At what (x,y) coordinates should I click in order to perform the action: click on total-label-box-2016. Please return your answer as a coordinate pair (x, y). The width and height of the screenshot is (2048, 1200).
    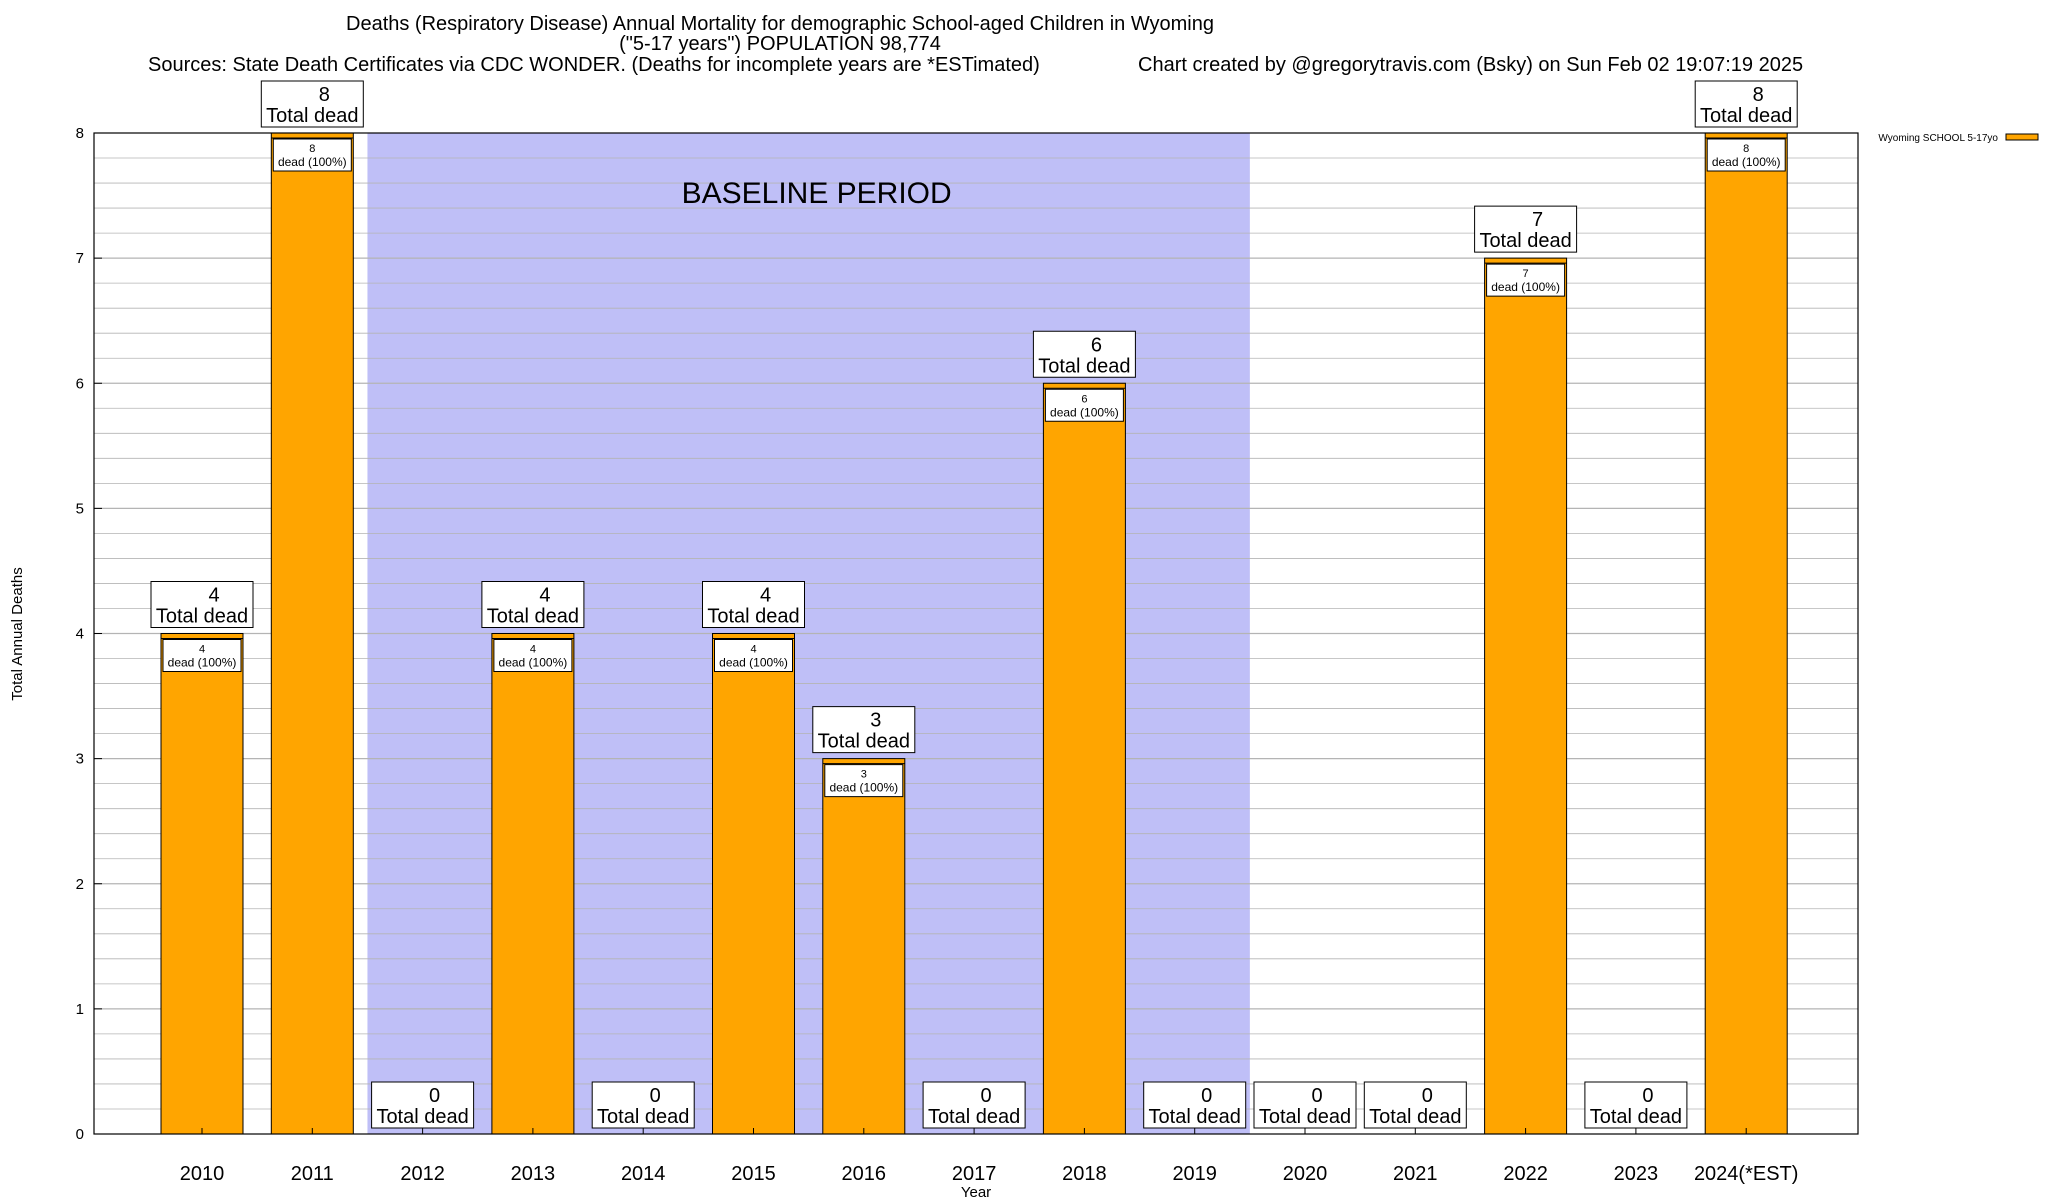
    Looking at the image, I should click on (864, 730).